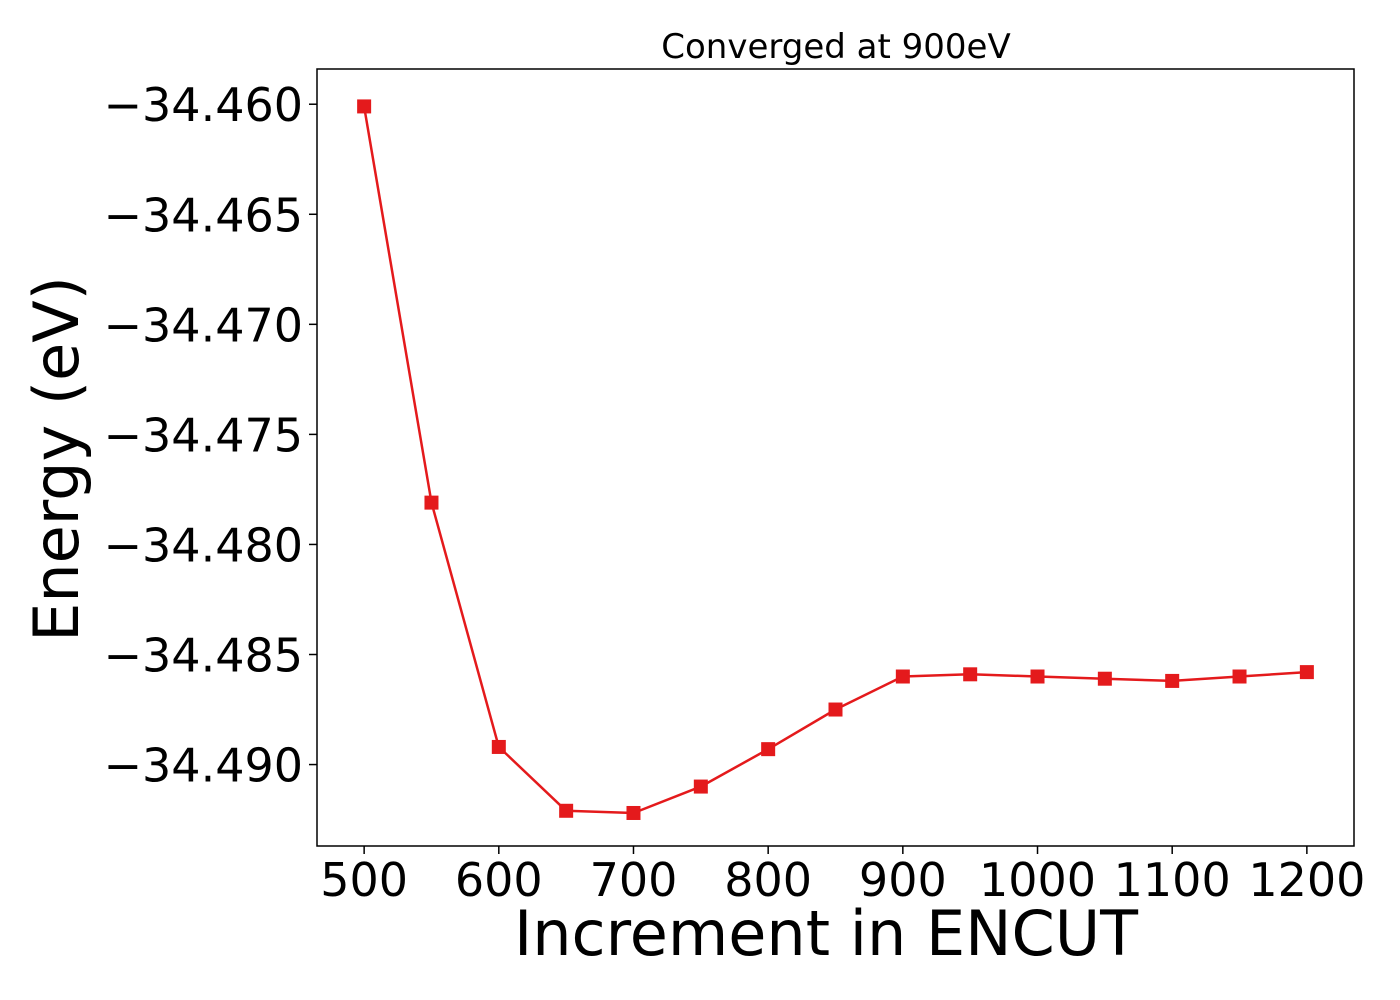  I want to click on y-tick-label: −34.485, so click(204, 656).